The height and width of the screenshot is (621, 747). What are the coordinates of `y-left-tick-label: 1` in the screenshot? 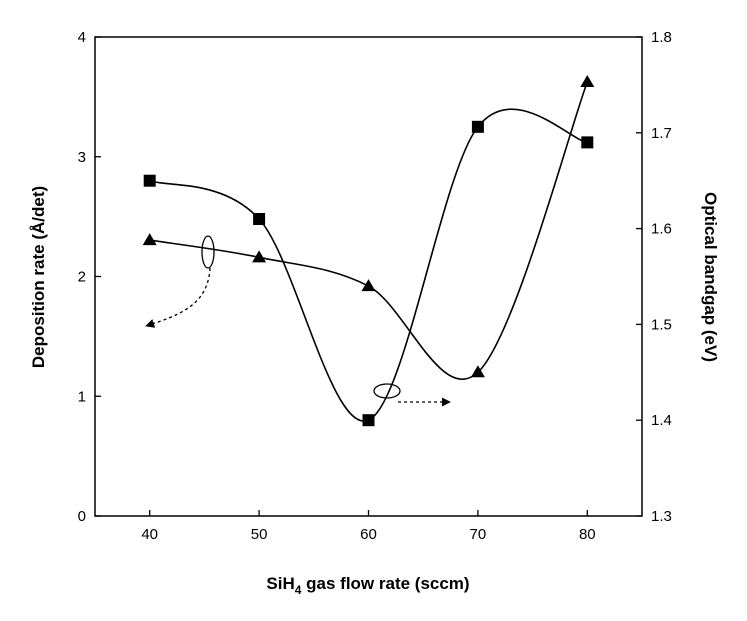 It's located at (82, 396).